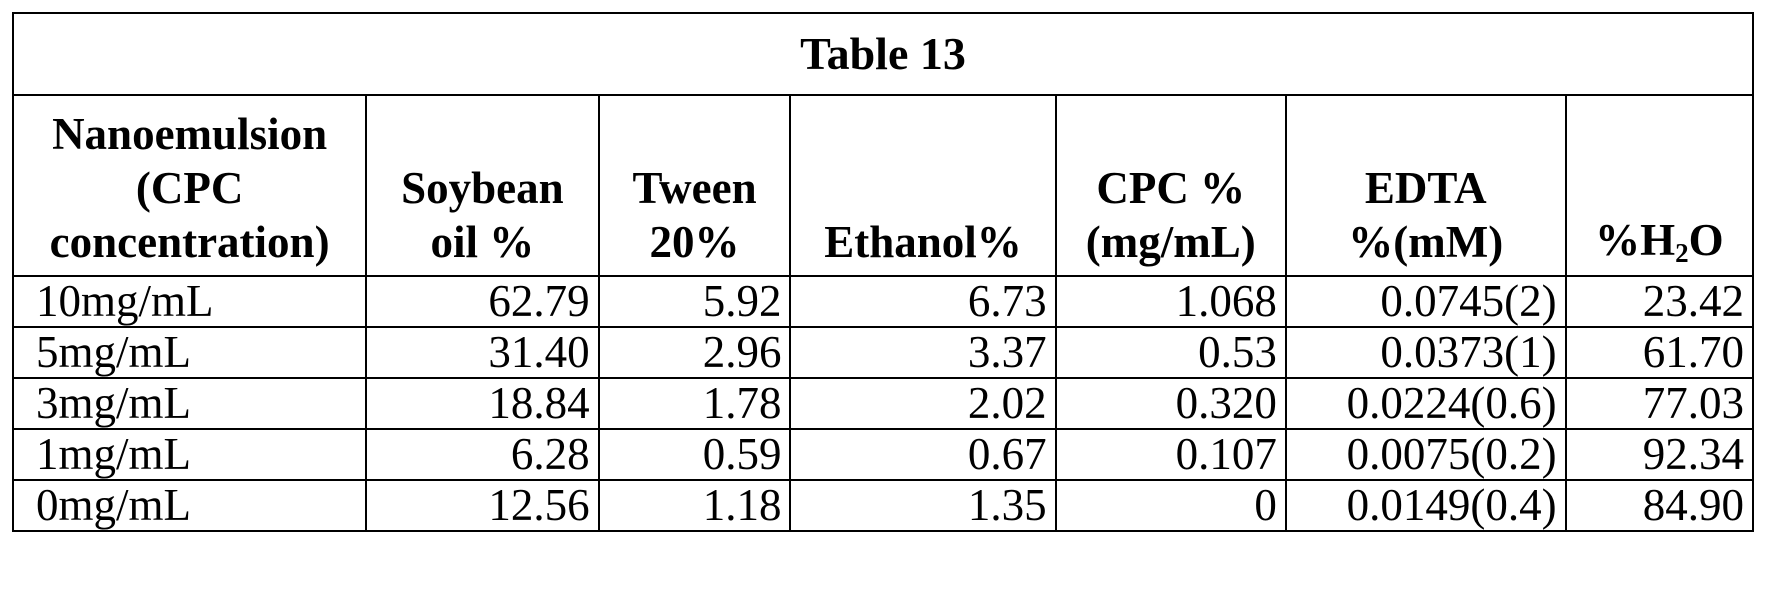 Image resolution: width=1775 pixels, height=589 pixels. I want to click on header-line: concentration), so click(189, 242).